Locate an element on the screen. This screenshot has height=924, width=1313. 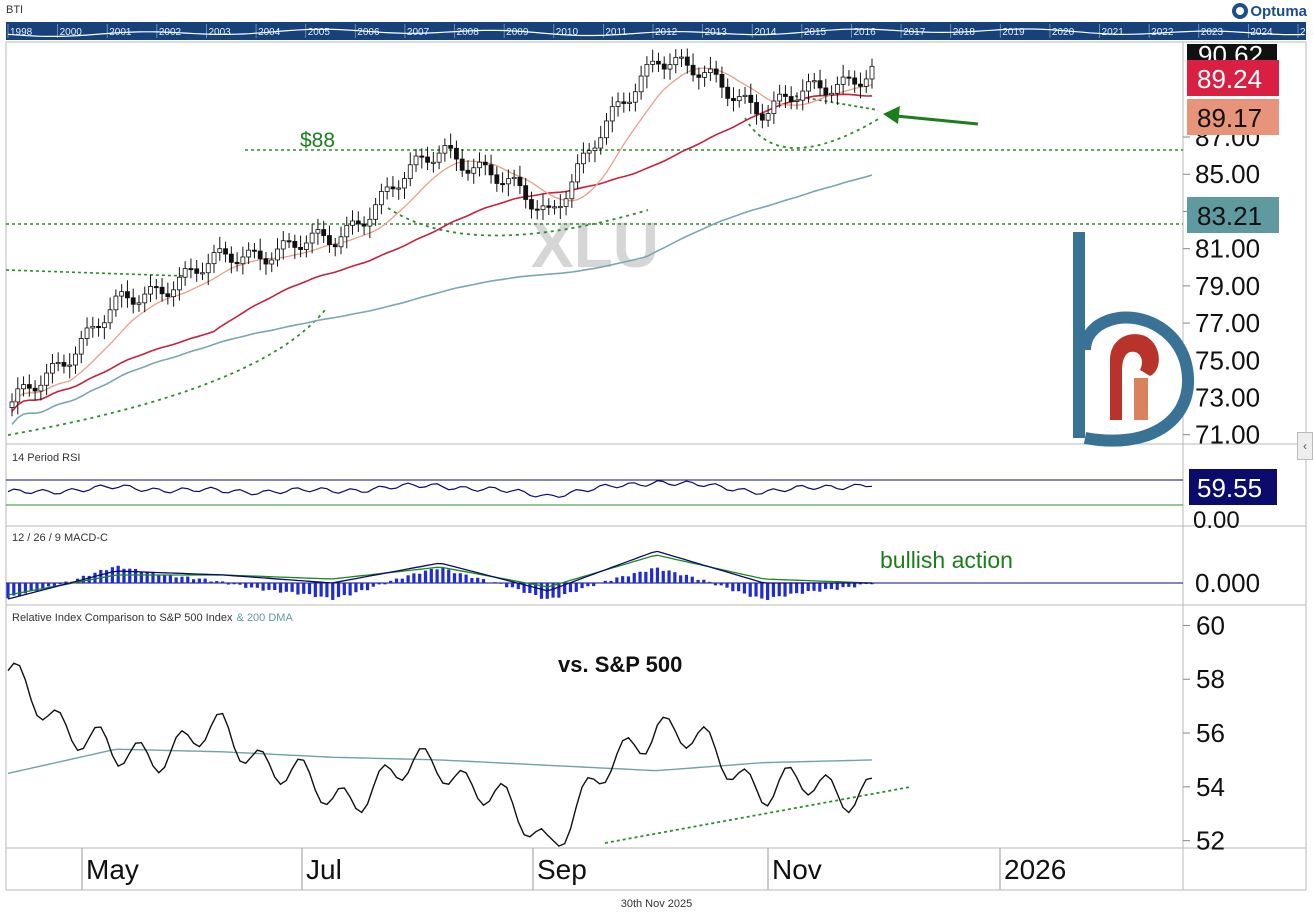
overview-price-line is located at coordinates (656, 32).